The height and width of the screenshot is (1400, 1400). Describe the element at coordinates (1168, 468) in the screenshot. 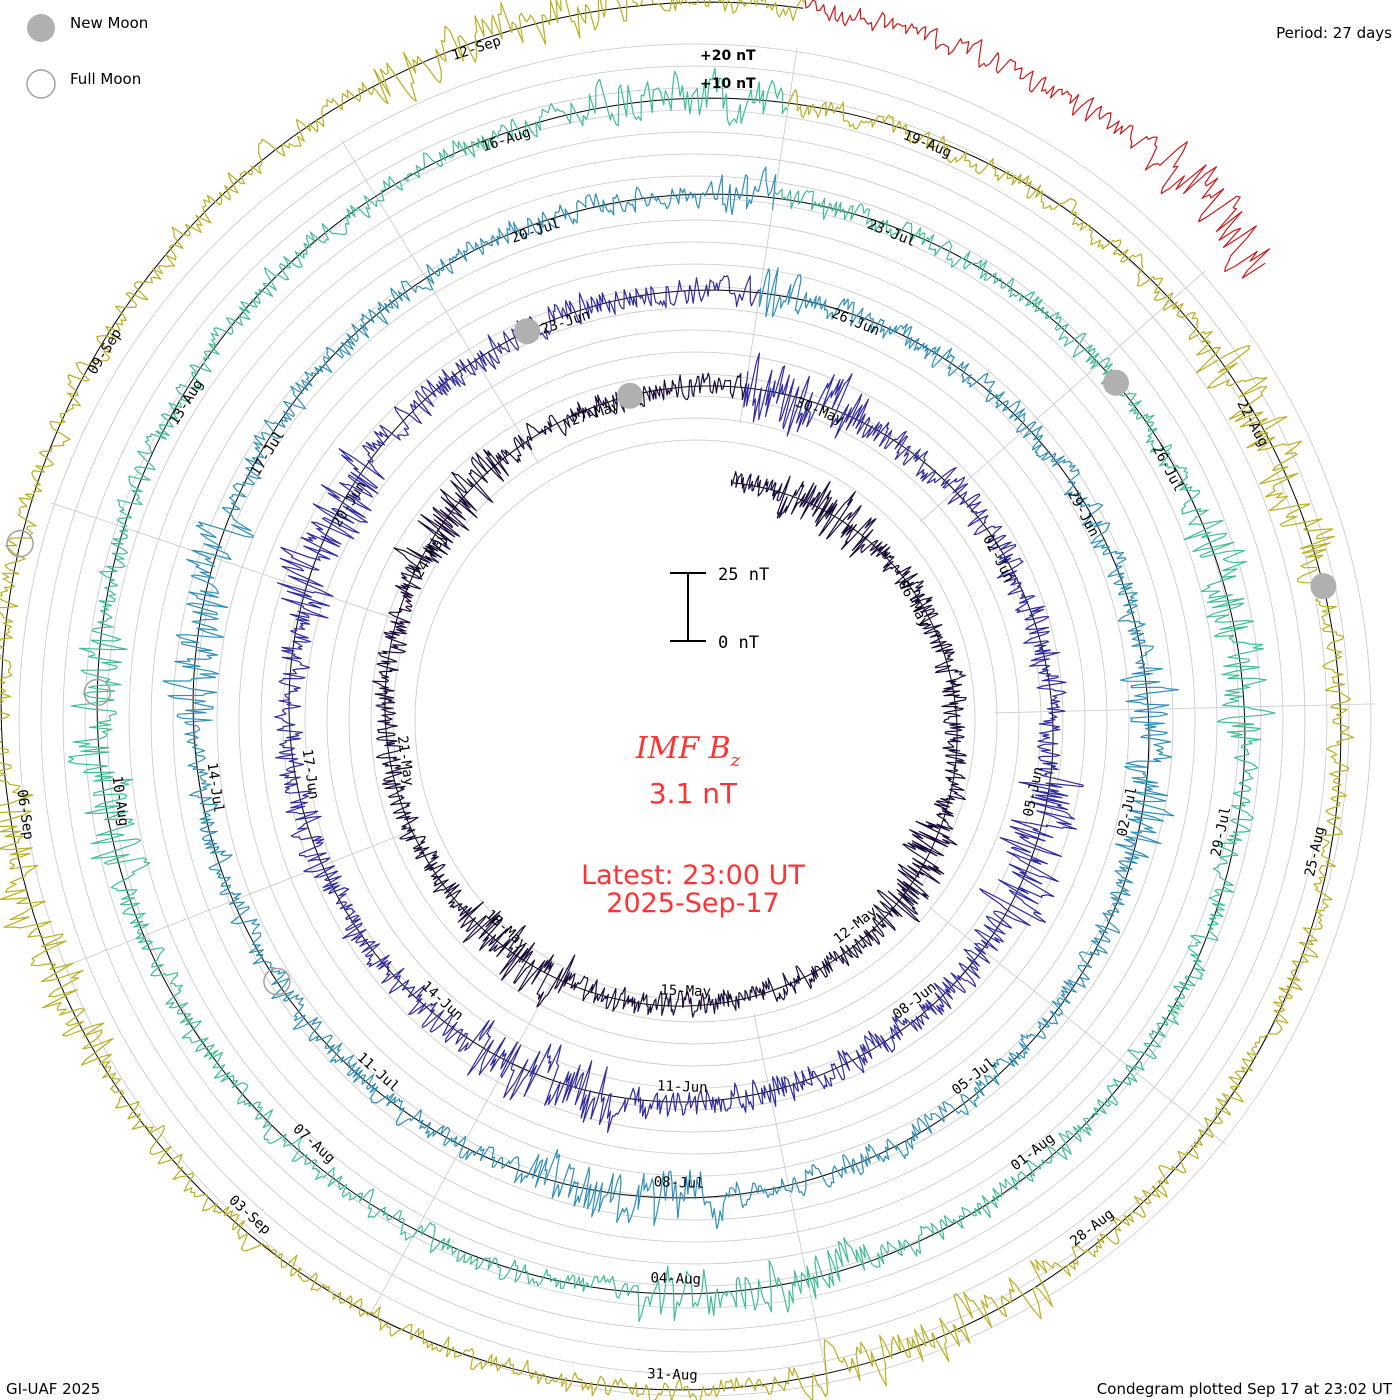

I see `date-label: 26-Jul` at that location.